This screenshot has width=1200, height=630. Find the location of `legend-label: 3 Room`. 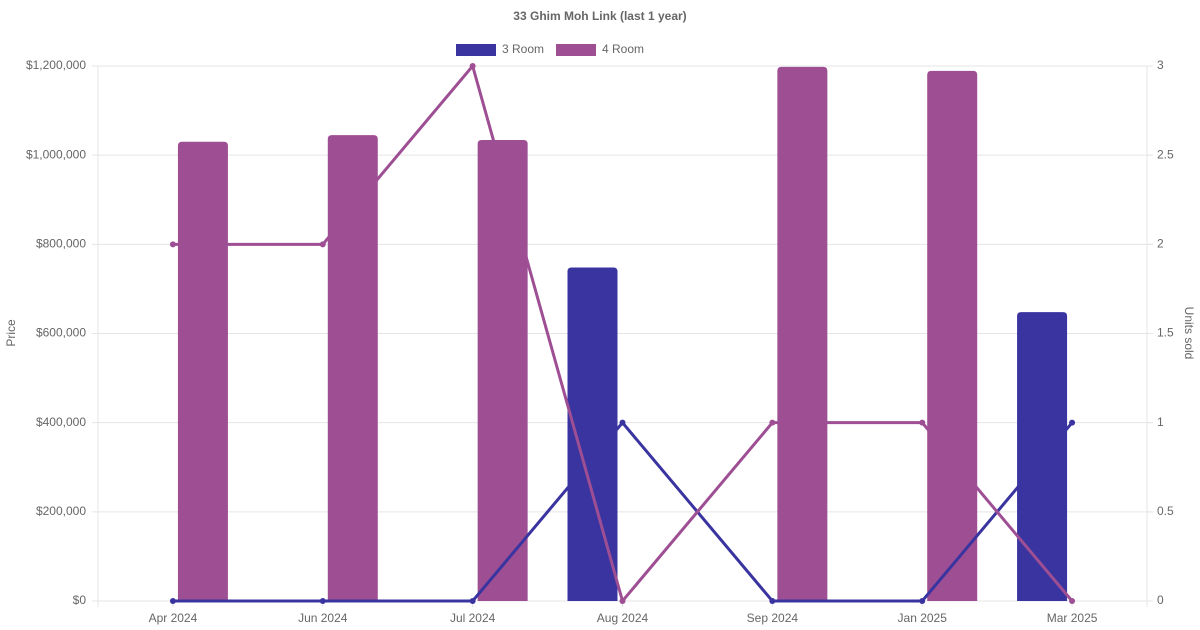

legend-label: 3 Room is located at coordinates (523, 49).